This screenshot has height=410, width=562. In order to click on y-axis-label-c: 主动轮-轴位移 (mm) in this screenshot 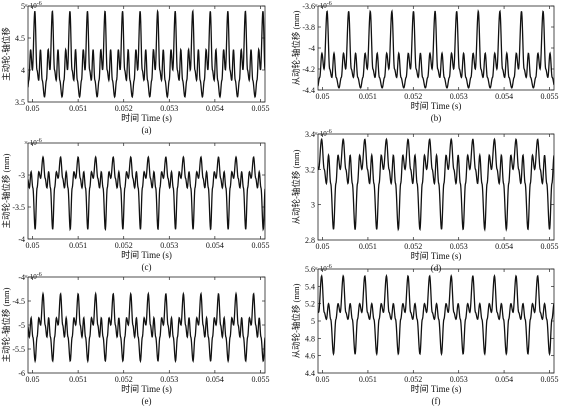, I will do `click(6, 190)`.